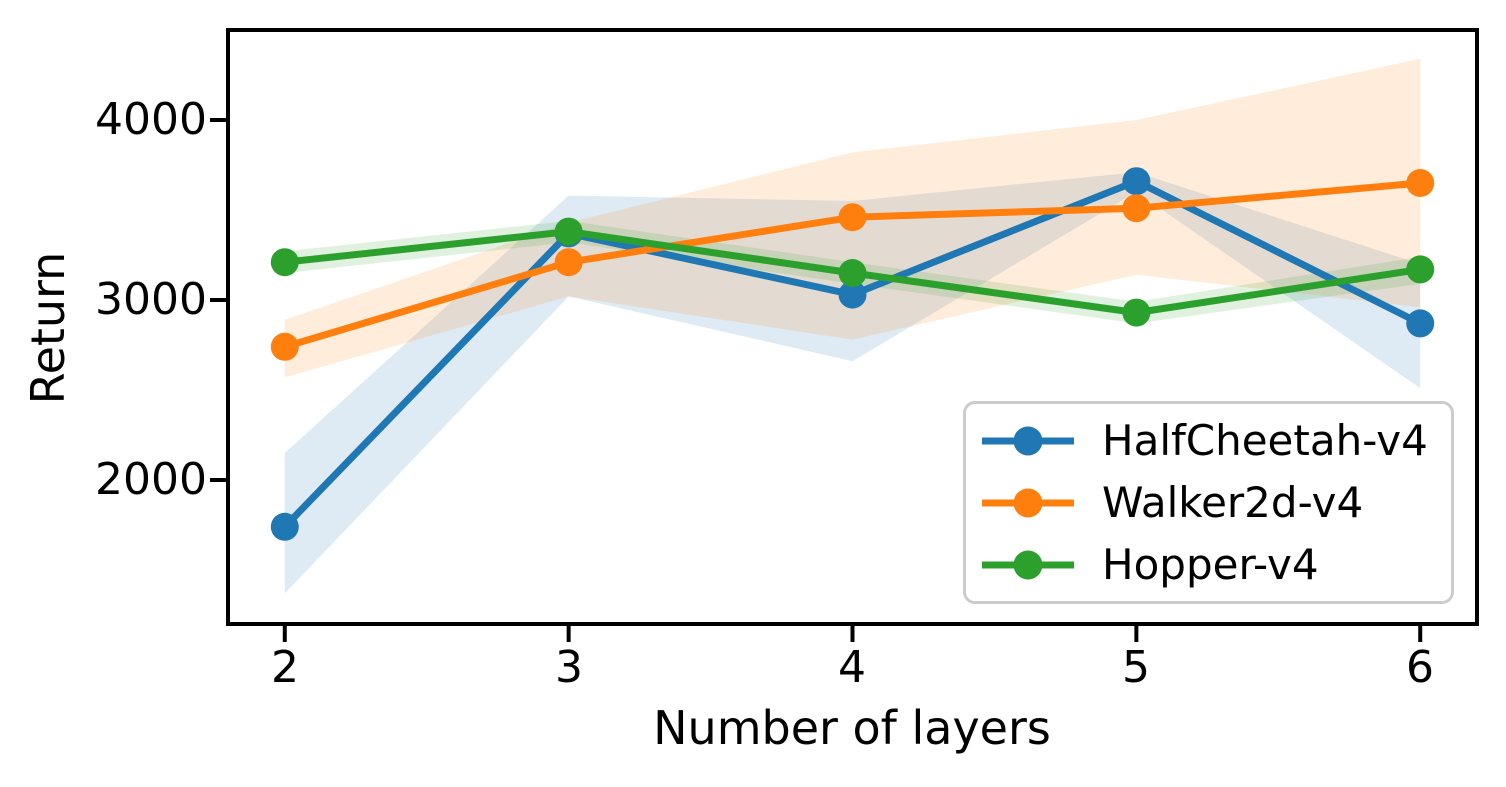 Image resolution: width=1506 pixels, height=787 pixels. Describe the element at coordinates (1420, 667) in the screenshot. I see `x-tick-label-6: 6` at that location.